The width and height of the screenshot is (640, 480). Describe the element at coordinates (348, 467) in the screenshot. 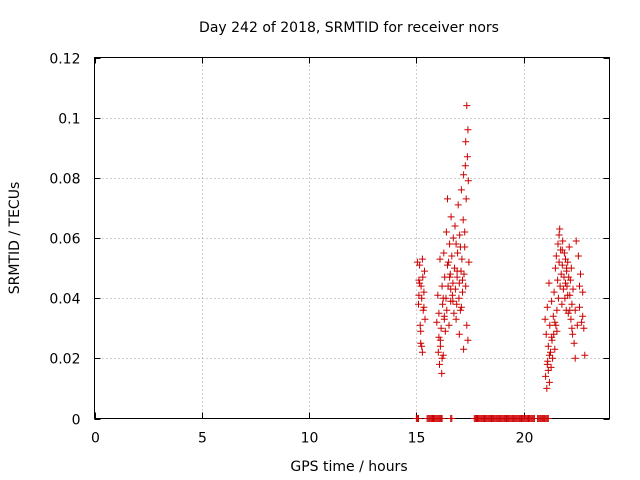

I see `x-axis-label: GPS time / hours` at that location.